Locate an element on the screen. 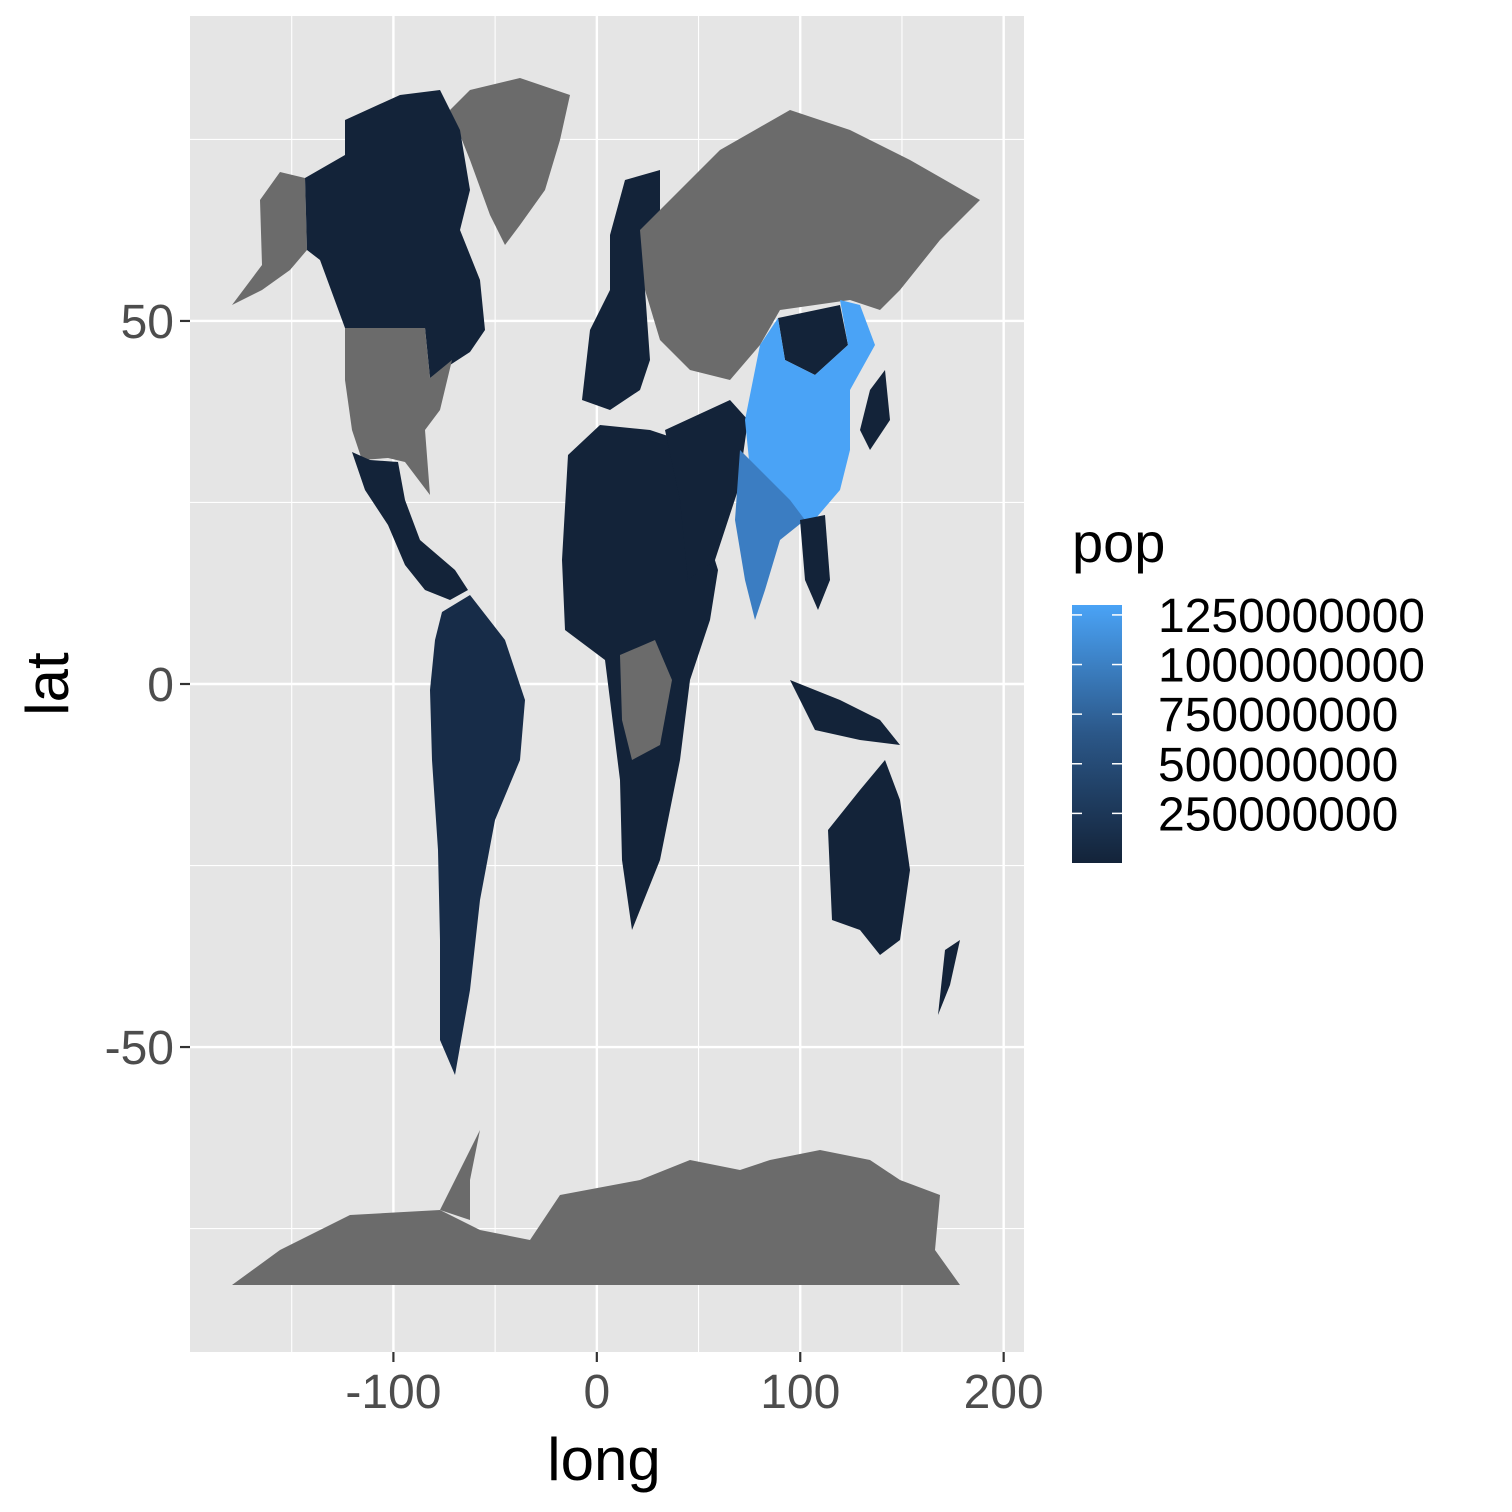 The image size is (1512, 1512). x-tick-label: 0 is located at coordinates (596, 1392).